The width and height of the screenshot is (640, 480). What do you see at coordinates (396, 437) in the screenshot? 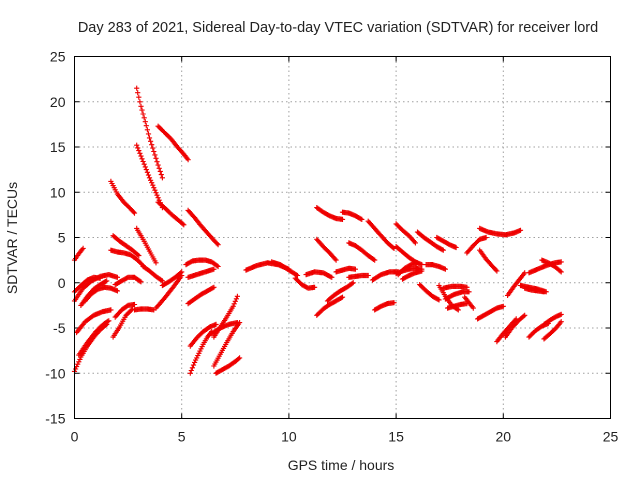
I see `x-tick-label: 15` at bounding box center [396, 437].